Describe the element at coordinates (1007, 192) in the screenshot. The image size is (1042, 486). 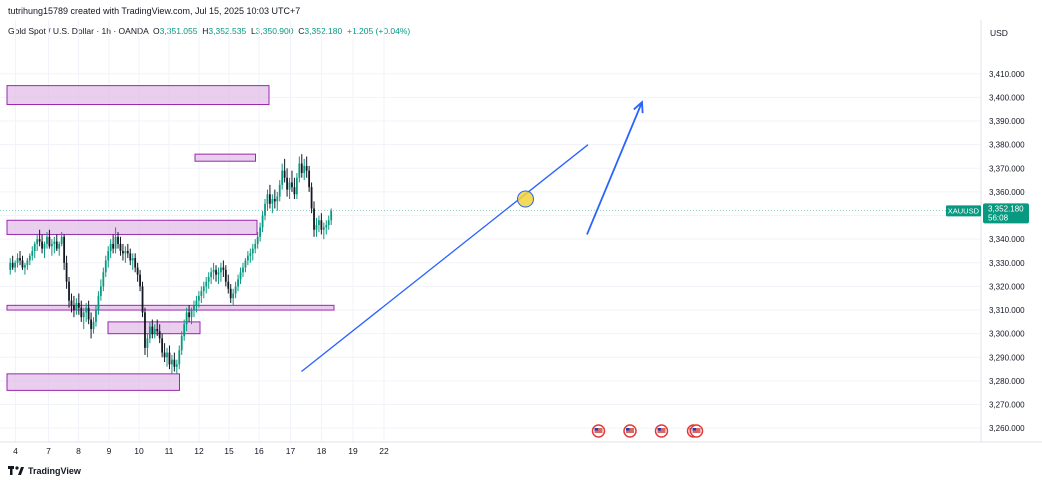
I see `price-tick-label: 3,360.000` at that location.